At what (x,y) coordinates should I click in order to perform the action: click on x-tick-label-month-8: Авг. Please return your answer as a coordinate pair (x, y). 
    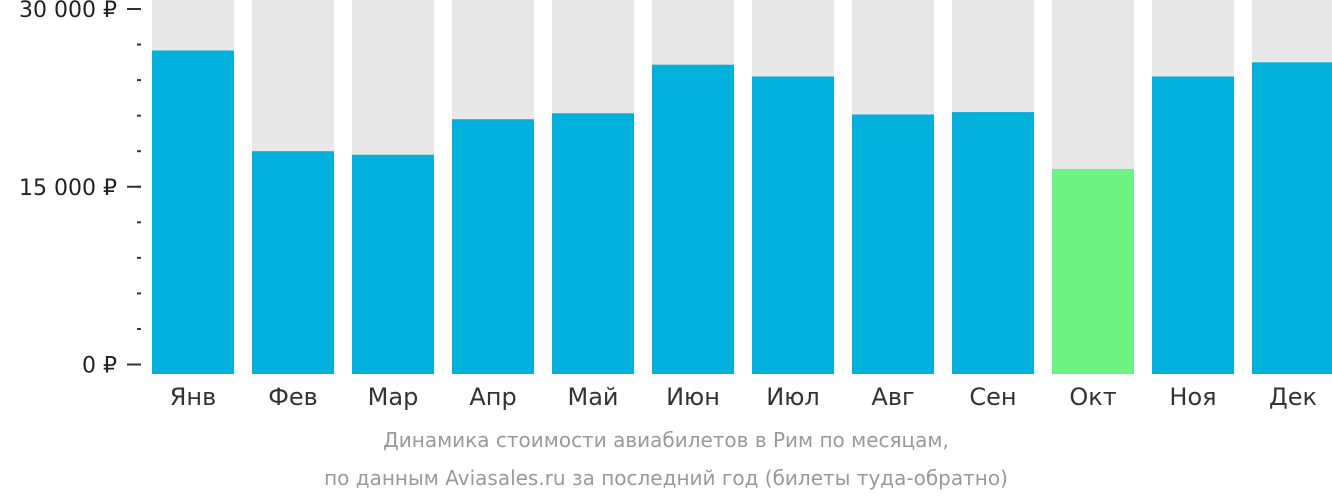
    Looking at the image, I should click on (892, 397).